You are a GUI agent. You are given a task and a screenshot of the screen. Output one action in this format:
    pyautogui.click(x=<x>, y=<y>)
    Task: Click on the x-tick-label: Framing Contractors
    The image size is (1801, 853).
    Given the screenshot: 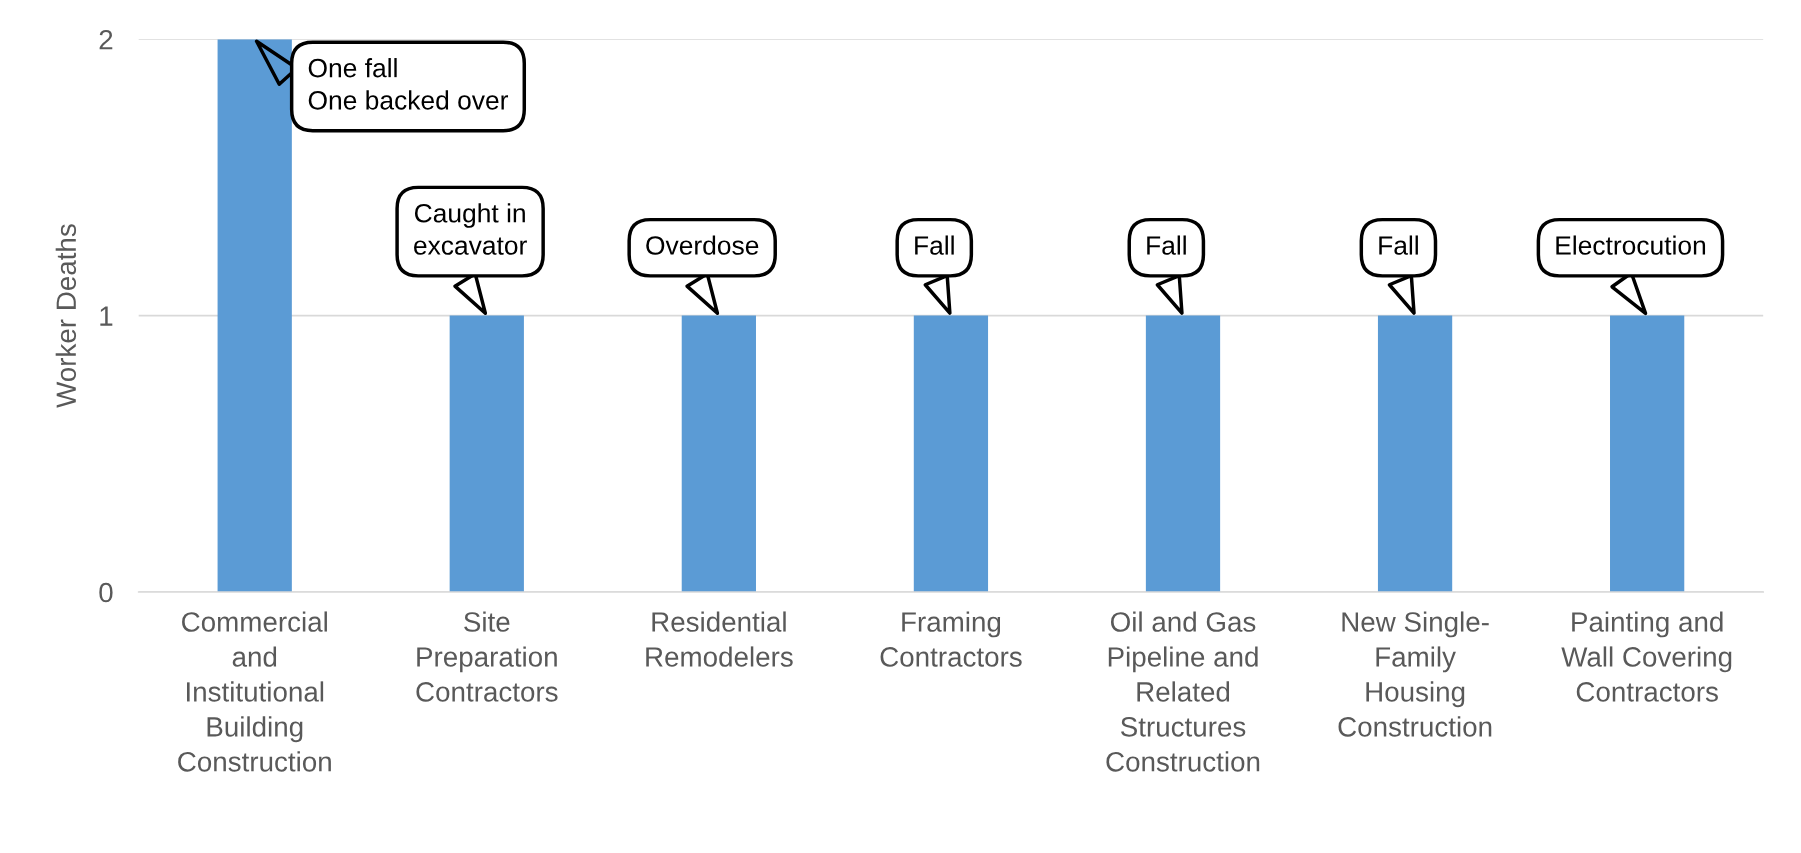 What is the action you would take?
    pyautogui.click(x=951, y=639)
    